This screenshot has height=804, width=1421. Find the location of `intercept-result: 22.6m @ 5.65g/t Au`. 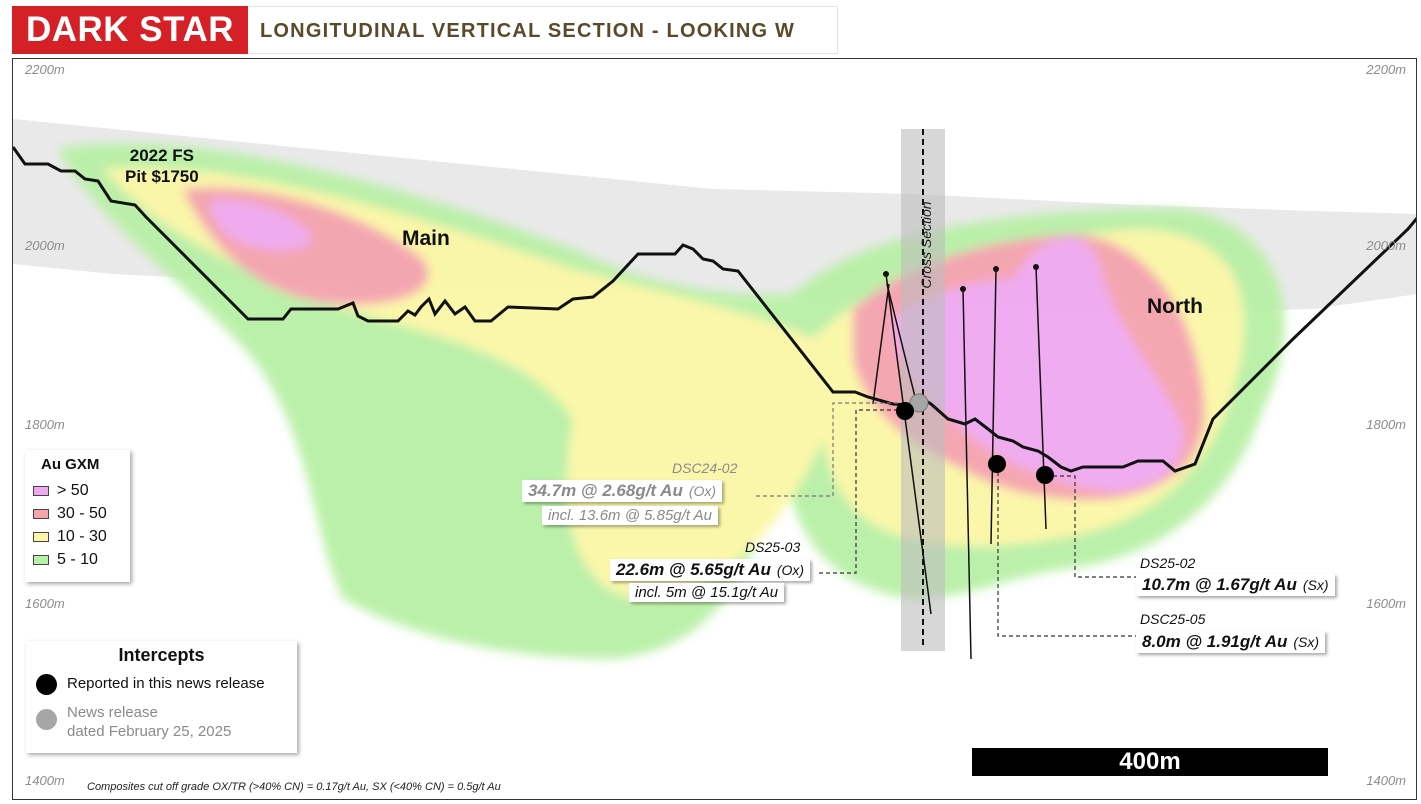

intercept-result: 22.6m @ 5.65g/t Au is located at coordinates (693, 569).